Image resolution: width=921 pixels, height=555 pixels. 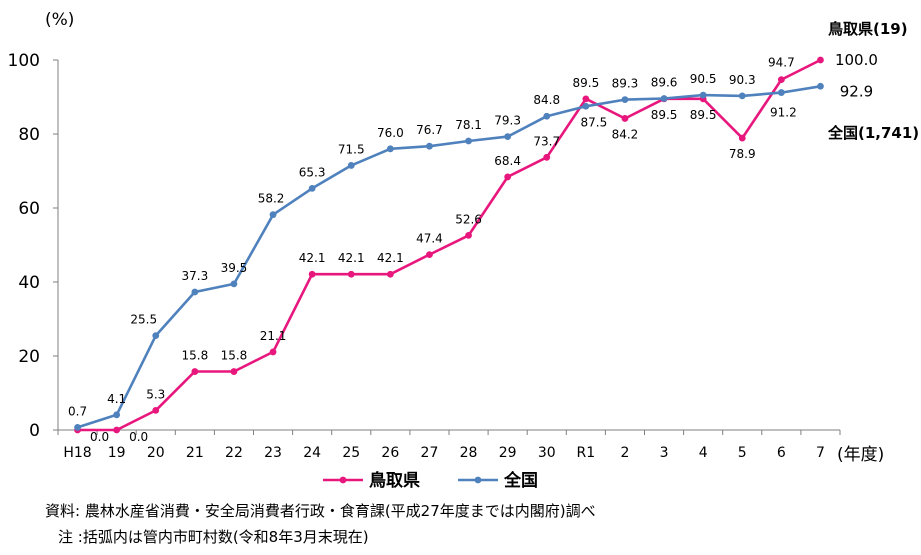 I want to click on x-tick-label: R1, so click(x=586, y=453).